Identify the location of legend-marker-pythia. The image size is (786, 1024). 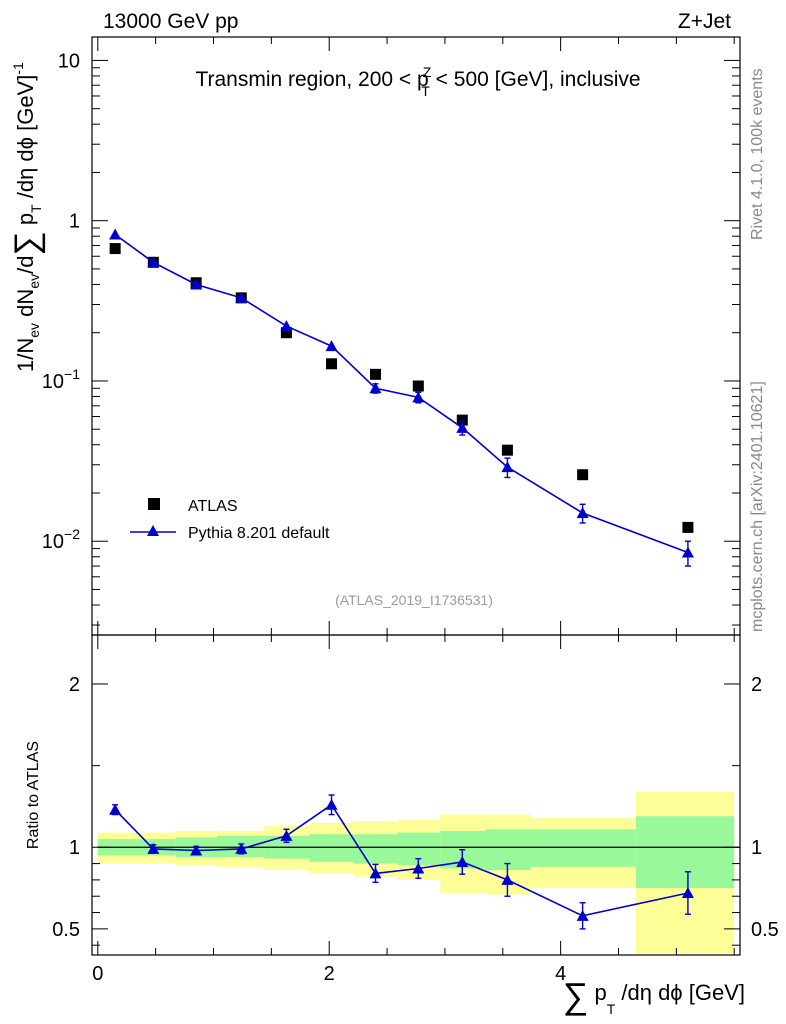
(153, 530).